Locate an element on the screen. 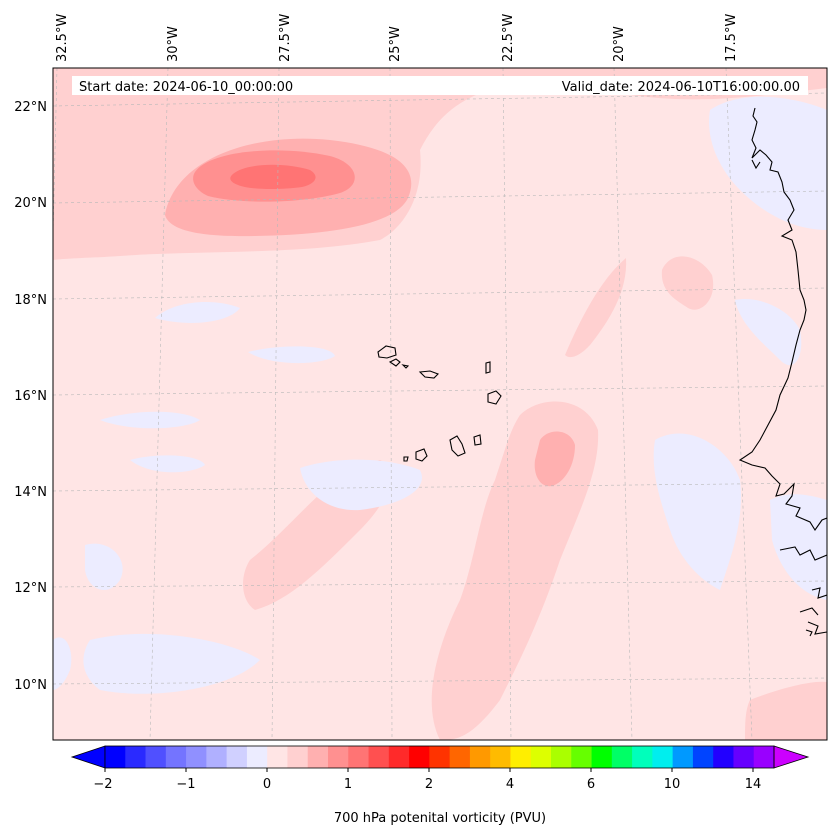 The height and width of the screenshot is (836, 837). island-santa-luzia is located at coordinates (405, 366).